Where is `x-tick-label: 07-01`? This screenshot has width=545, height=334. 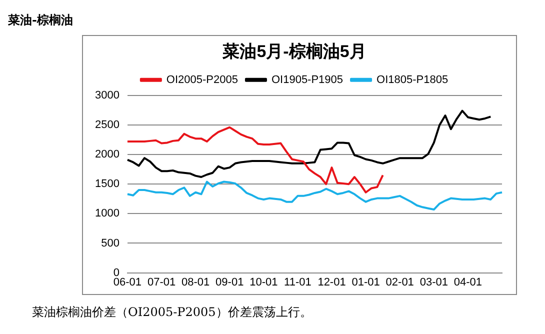 x-tick-label: 07-01 is located at coordinates (161, 282).